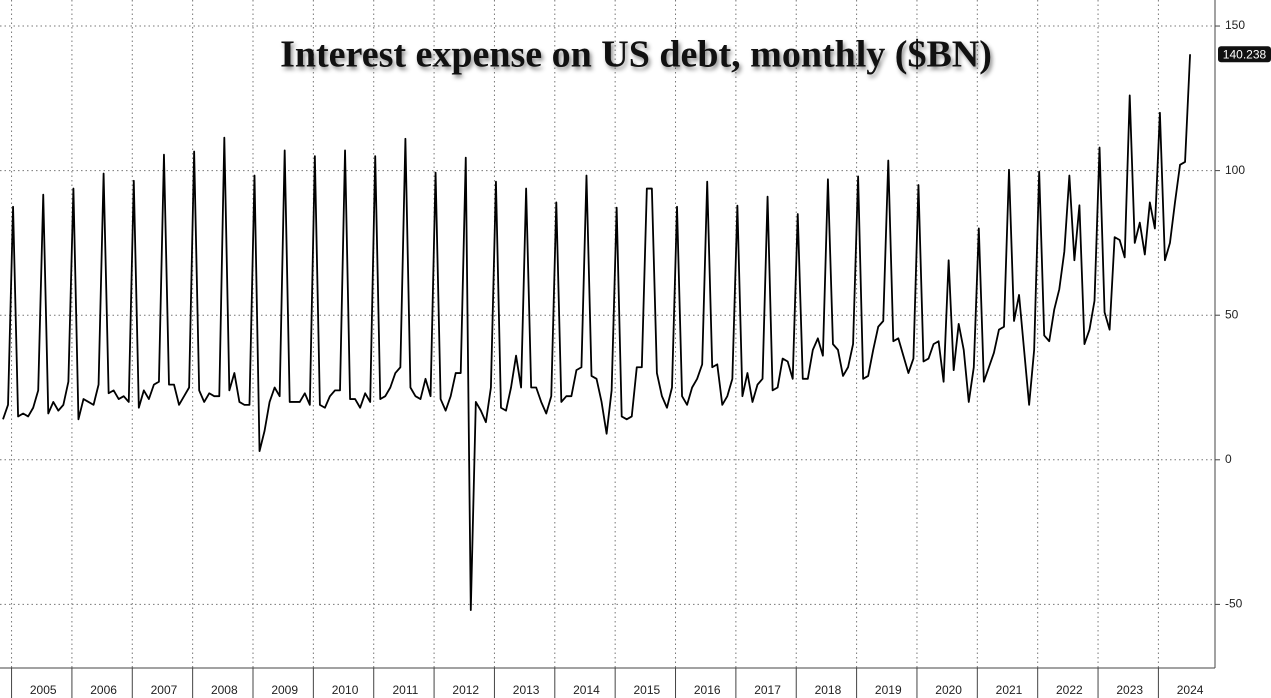  Describe the element at coordinates (948, 690) in the screenshot. I see `x-tick-label: 2020` at that location.